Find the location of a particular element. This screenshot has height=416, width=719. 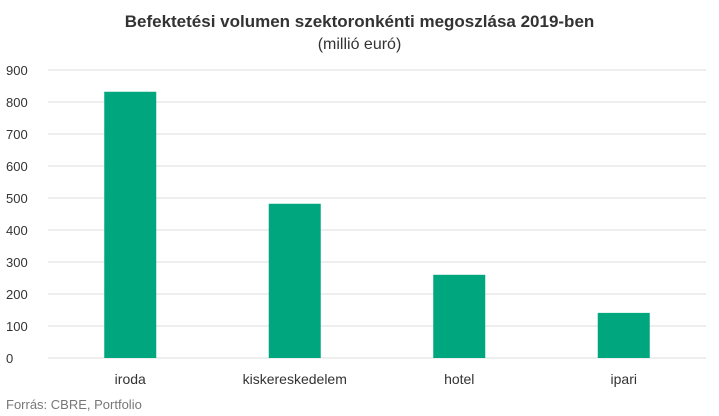

x-category-label: ipari is located at coordinates (624, 379).